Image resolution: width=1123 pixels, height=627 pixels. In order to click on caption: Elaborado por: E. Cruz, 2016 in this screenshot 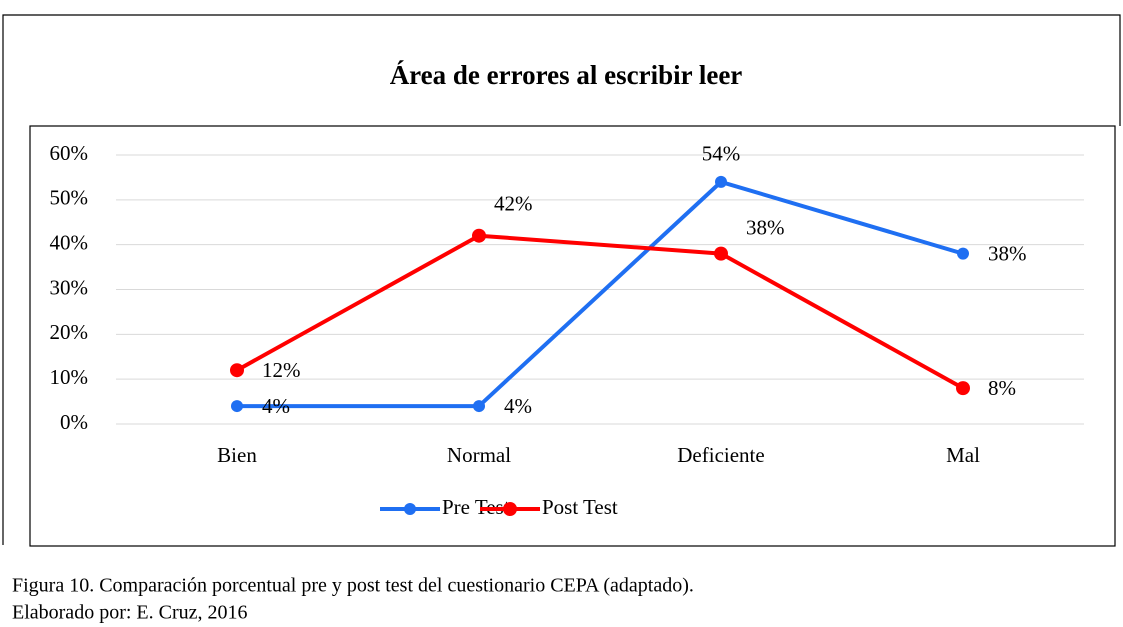, I will do `click(130, 613)`.